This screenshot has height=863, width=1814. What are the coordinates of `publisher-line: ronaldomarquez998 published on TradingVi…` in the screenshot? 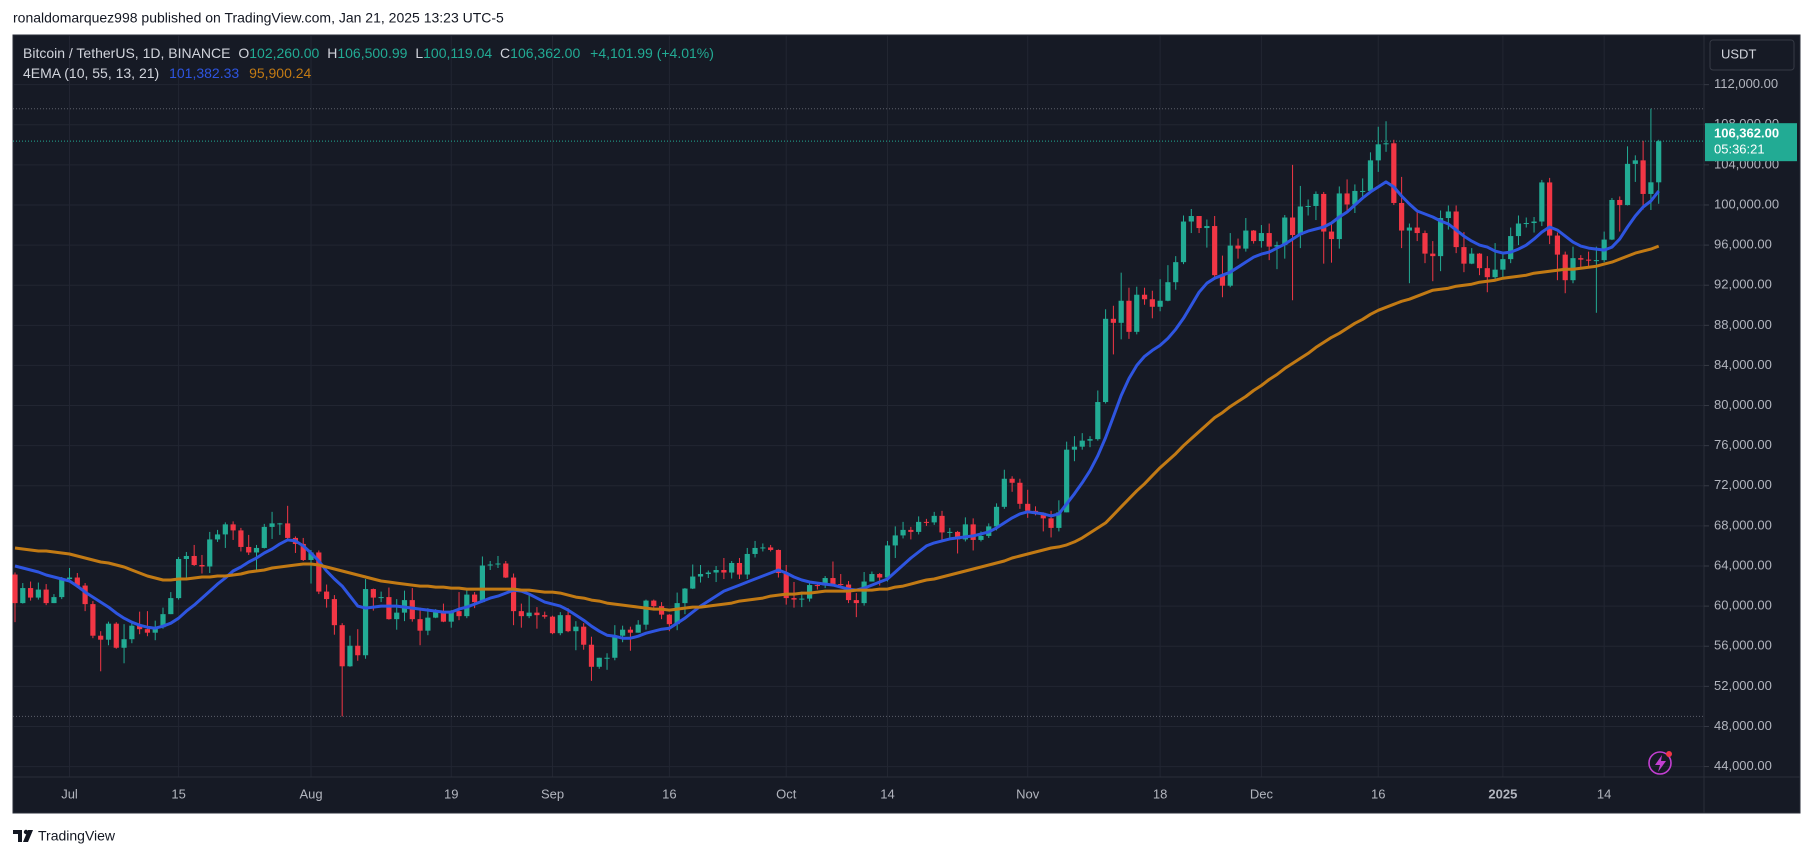 It's located at (258, 18).